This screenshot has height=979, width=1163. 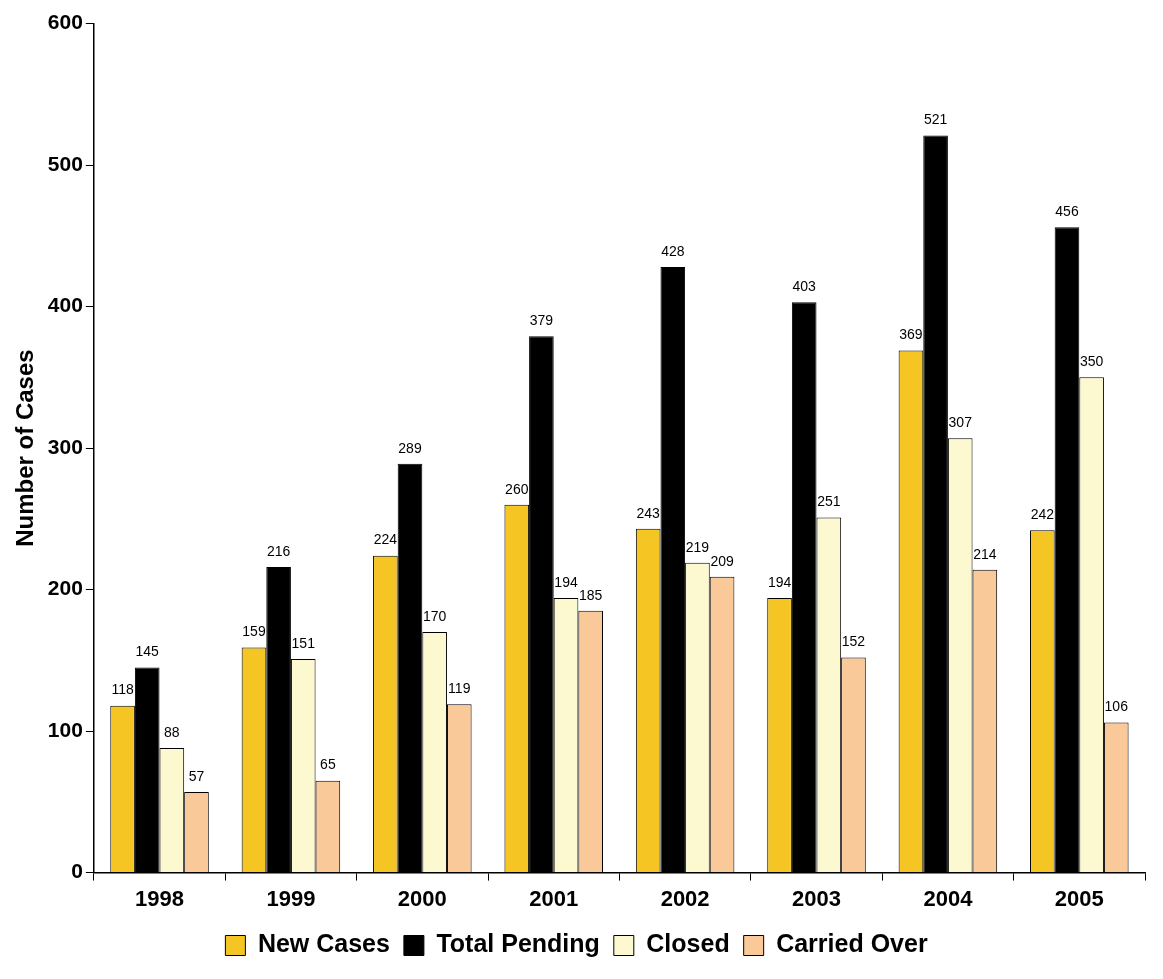 What do you see at coordinates (172, 731) in the screenshot?
I see `data-label: 88` at bounding box center [172, 731].